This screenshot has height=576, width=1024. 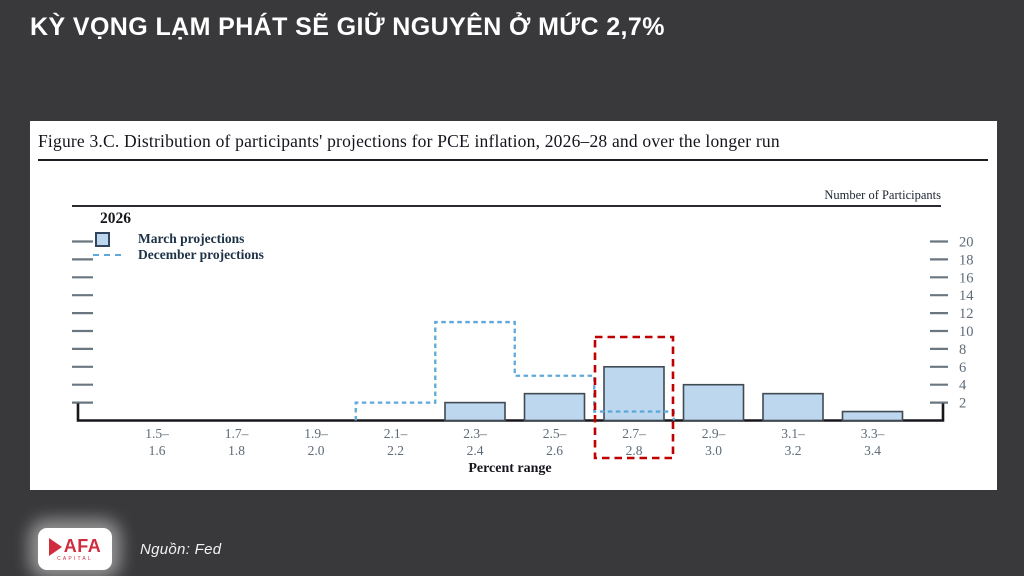 I want to click on x-tick-label: 1.7– 1.8, so click(x=237, y=442).